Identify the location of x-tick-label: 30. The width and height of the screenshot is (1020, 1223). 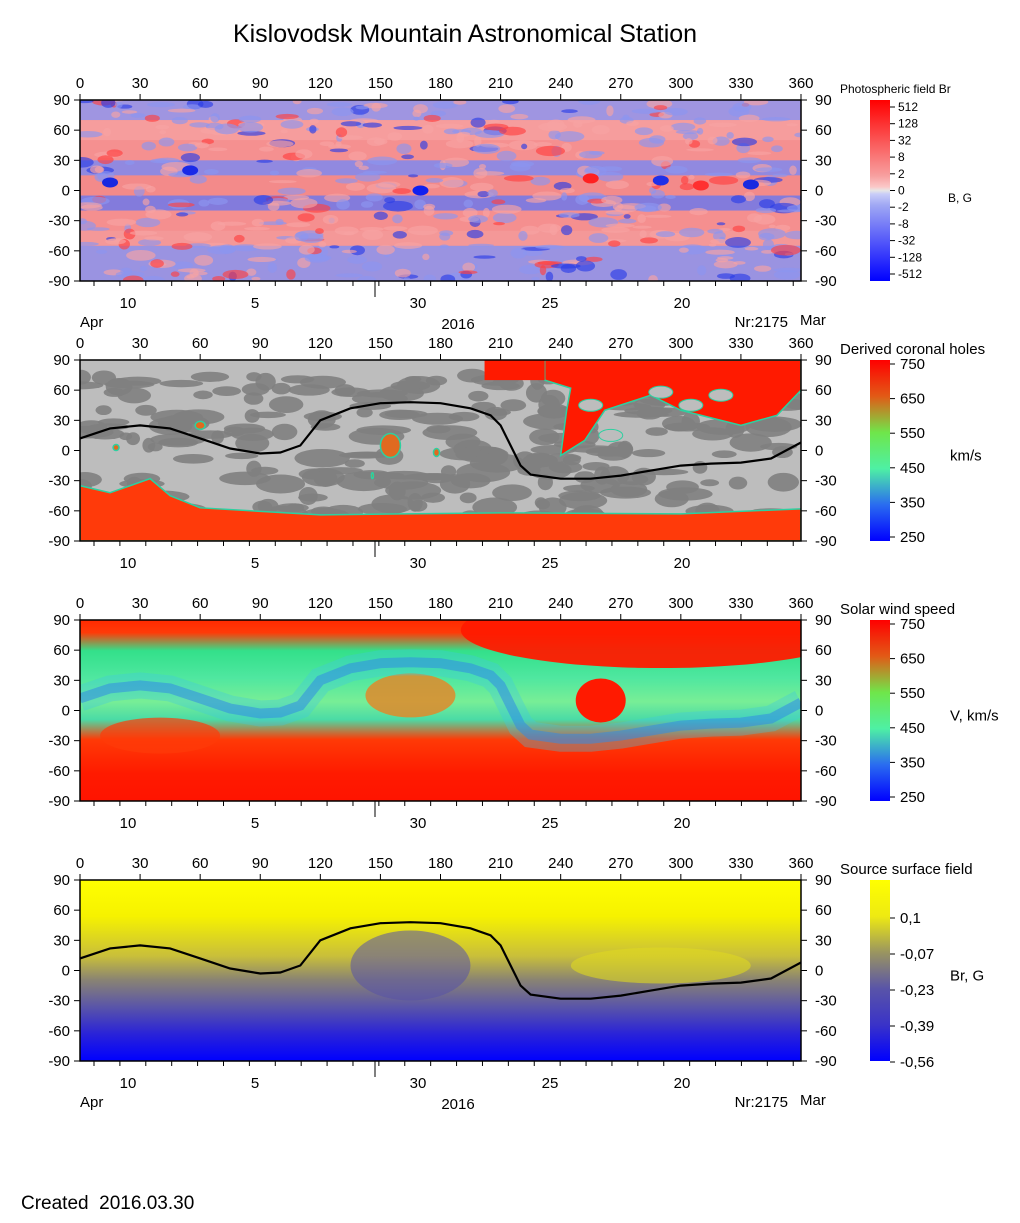
(140, 343).